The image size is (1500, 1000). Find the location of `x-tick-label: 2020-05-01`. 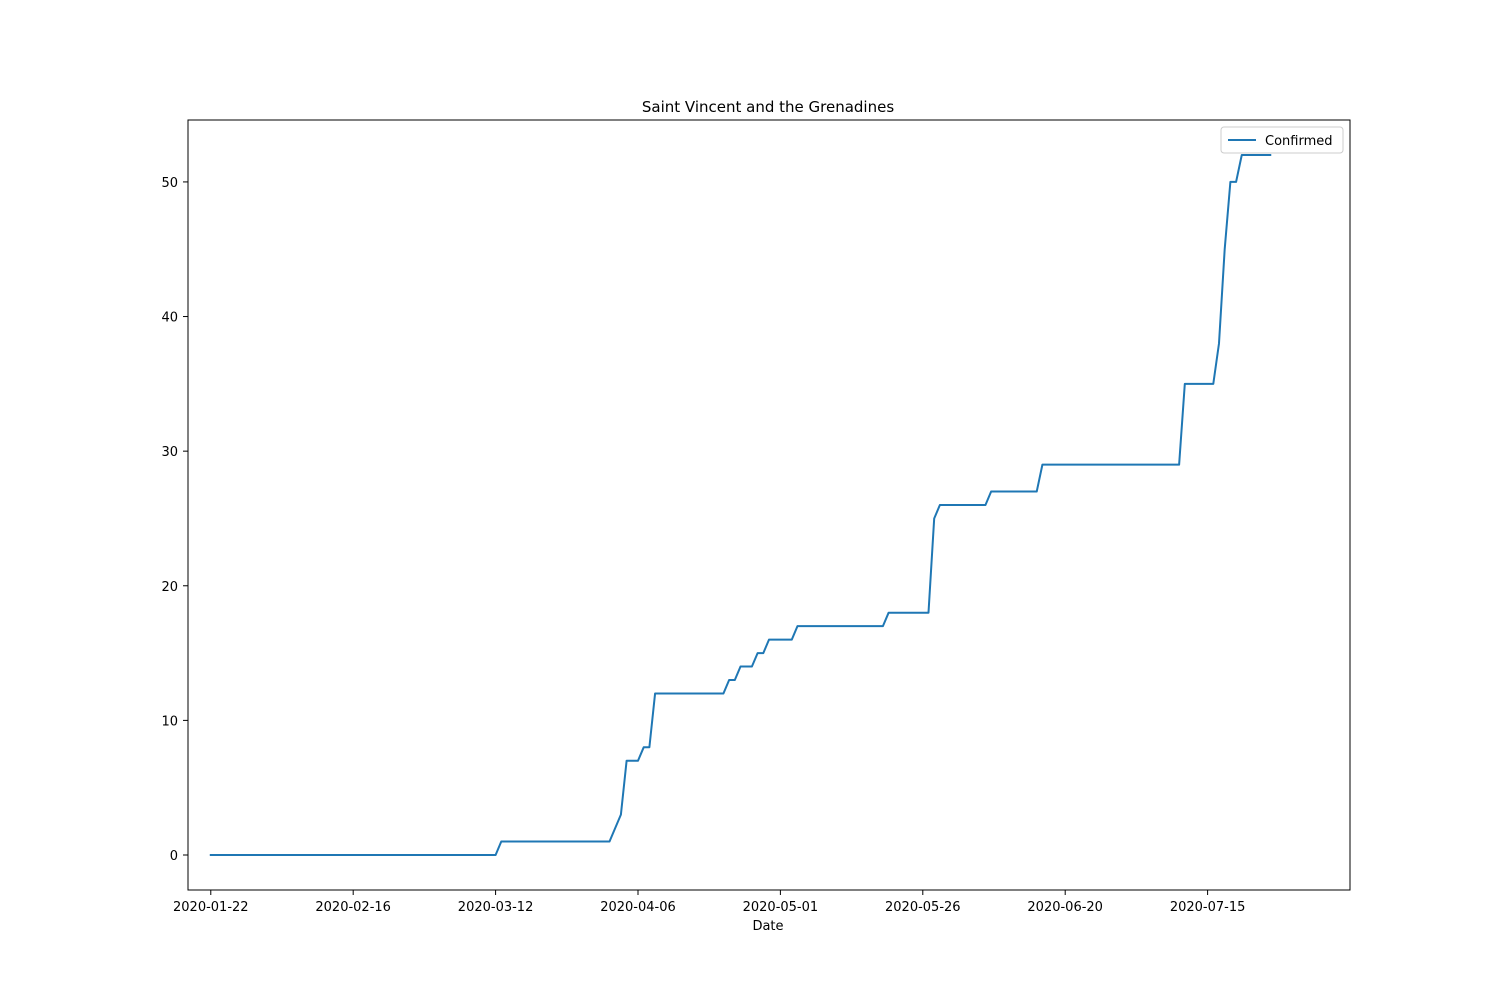

x-tick-label: 2020-05-01 is located at coordinates (781, 907).